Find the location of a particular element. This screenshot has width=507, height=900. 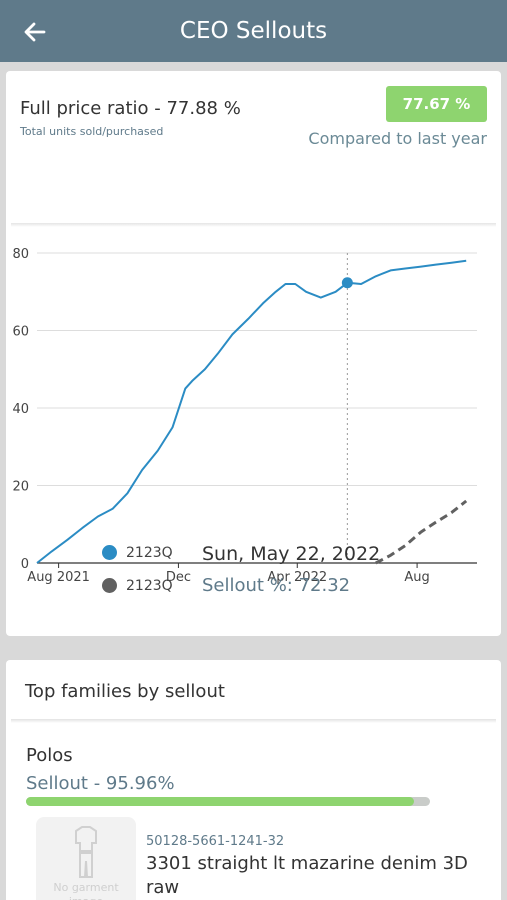

tooltip-date: Sun, May 22, 2022 is located at coordinates (291, 554).